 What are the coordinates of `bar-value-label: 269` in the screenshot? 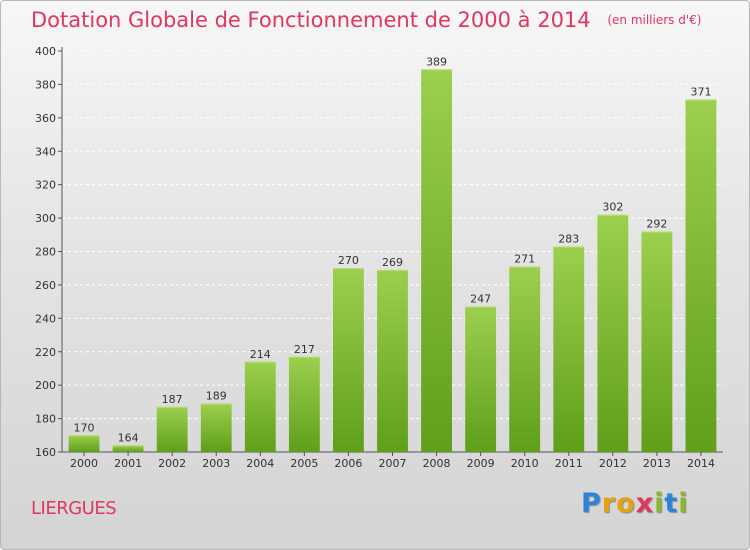 It's located at (392, 262).